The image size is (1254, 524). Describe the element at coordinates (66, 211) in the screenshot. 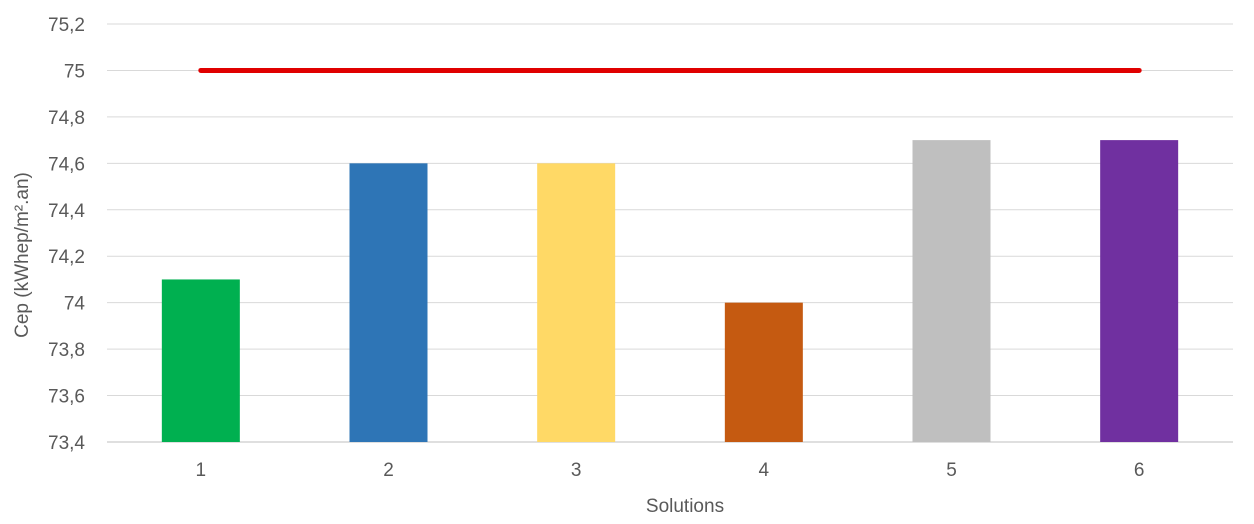

I see `y-tick-label: 74,4` at that location.